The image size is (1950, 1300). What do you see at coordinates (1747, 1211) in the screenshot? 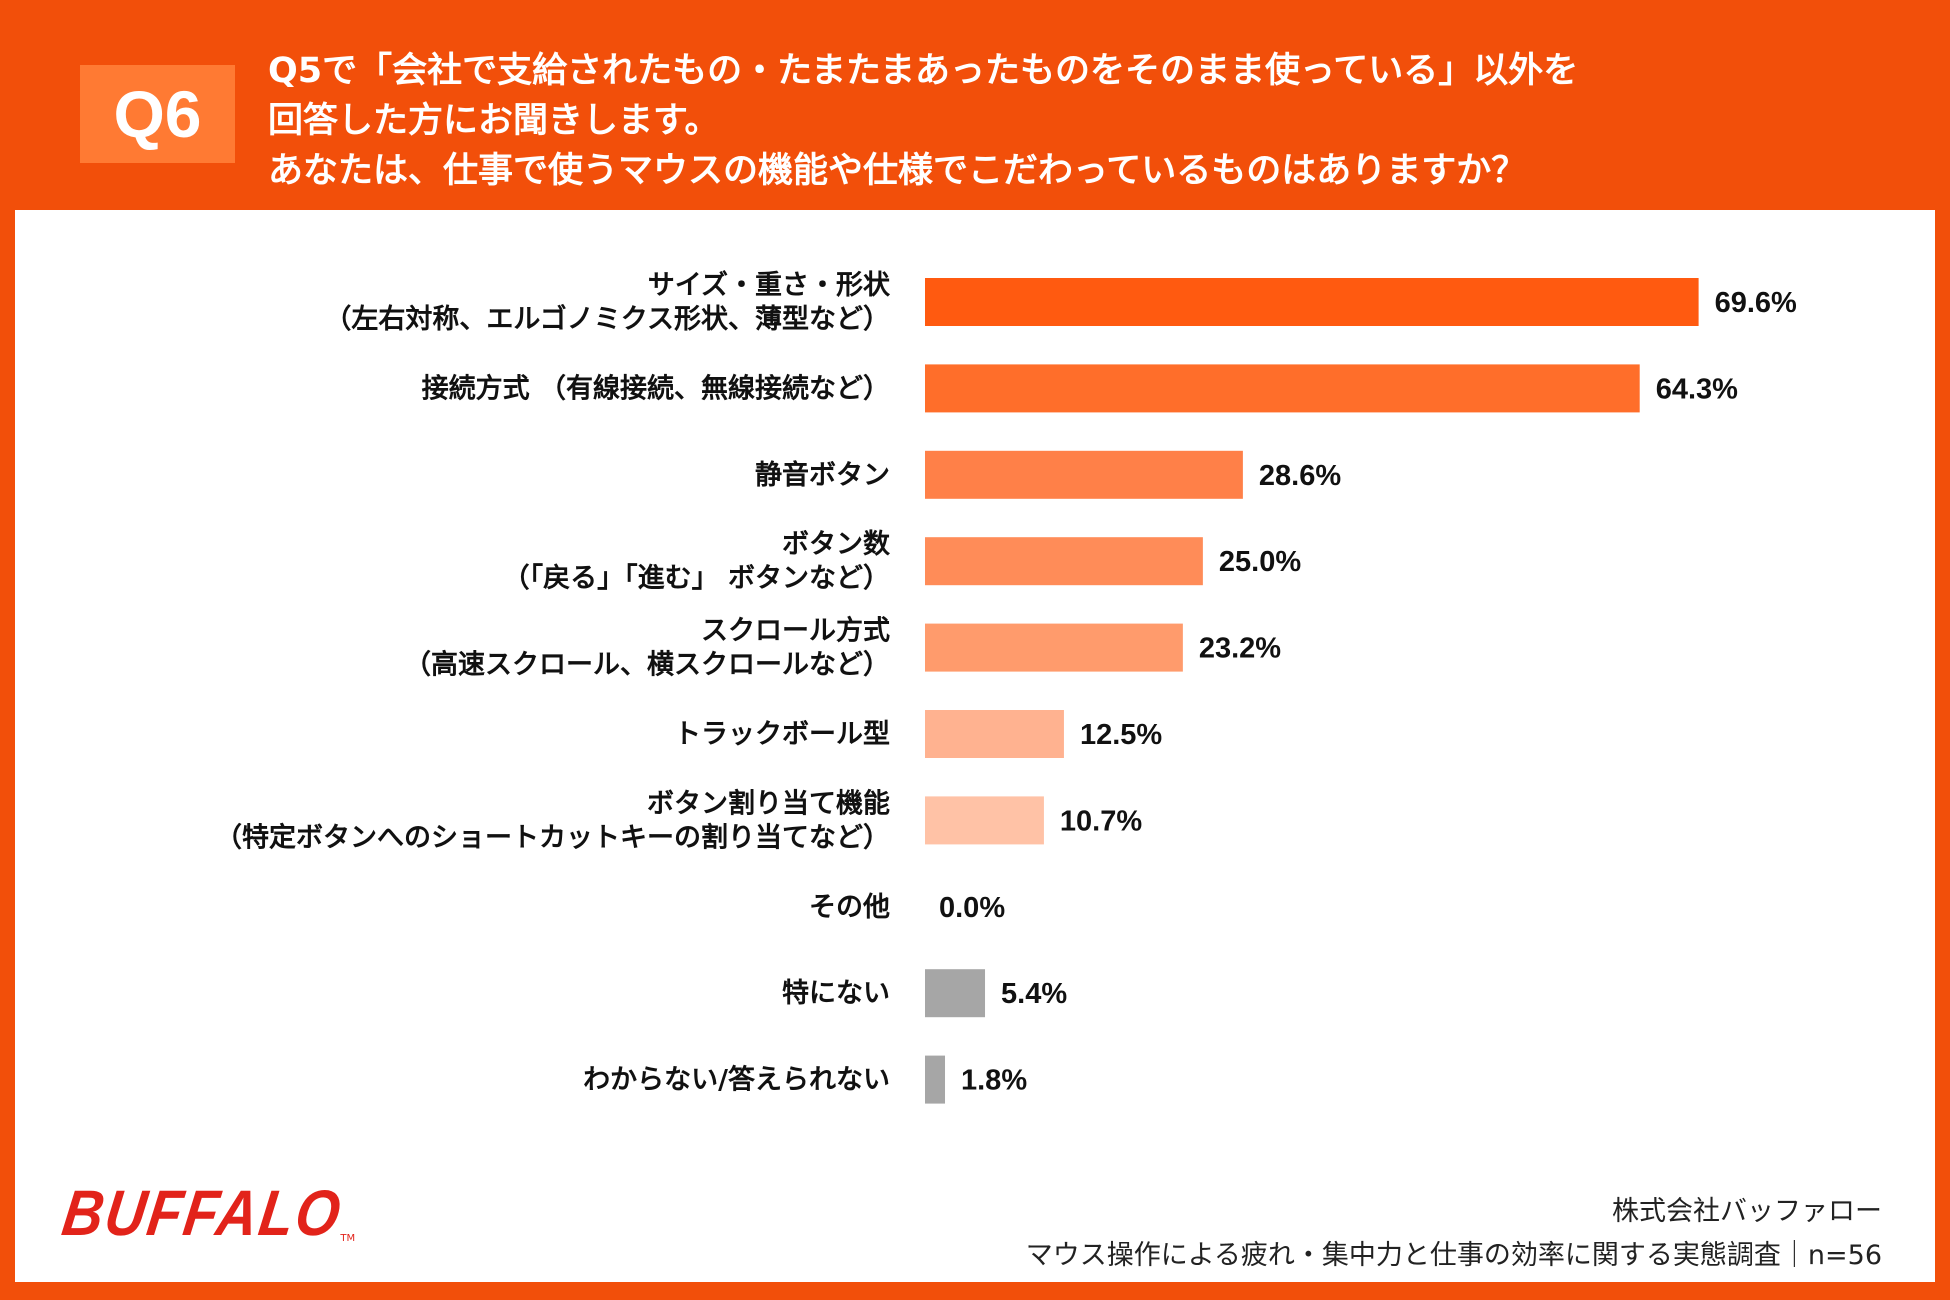
I see `footer-company: 株式会社バッファロー` at bounding box center [1747, 1211].